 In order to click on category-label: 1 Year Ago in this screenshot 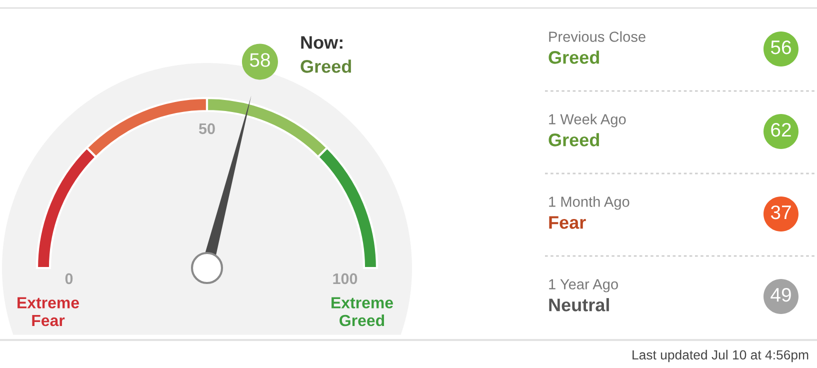, I will do `click(583, 285)`.